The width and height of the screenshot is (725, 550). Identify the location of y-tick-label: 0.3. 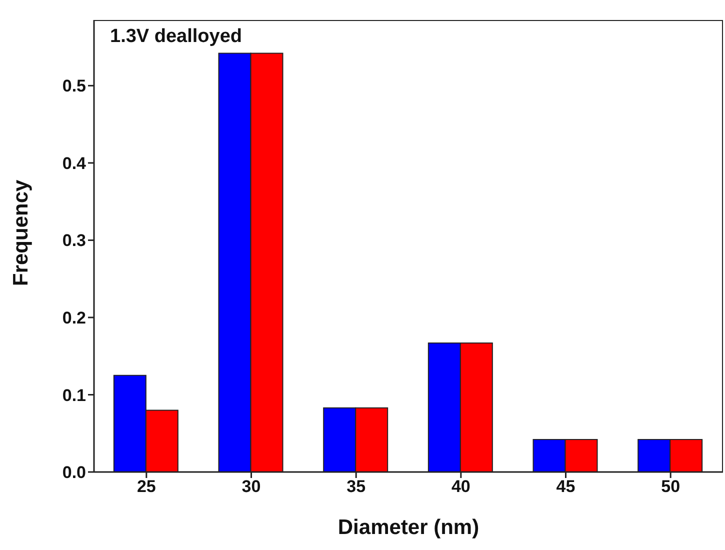
(74, 240).